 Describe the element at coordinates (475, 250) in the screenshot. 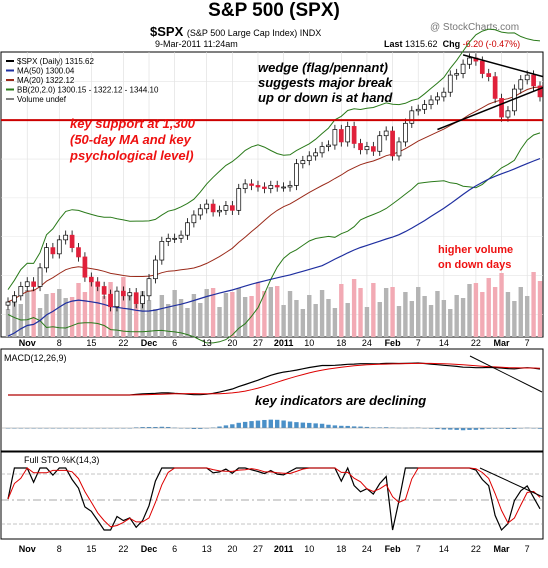

I see `annotation-volume: higher volume` at that location.